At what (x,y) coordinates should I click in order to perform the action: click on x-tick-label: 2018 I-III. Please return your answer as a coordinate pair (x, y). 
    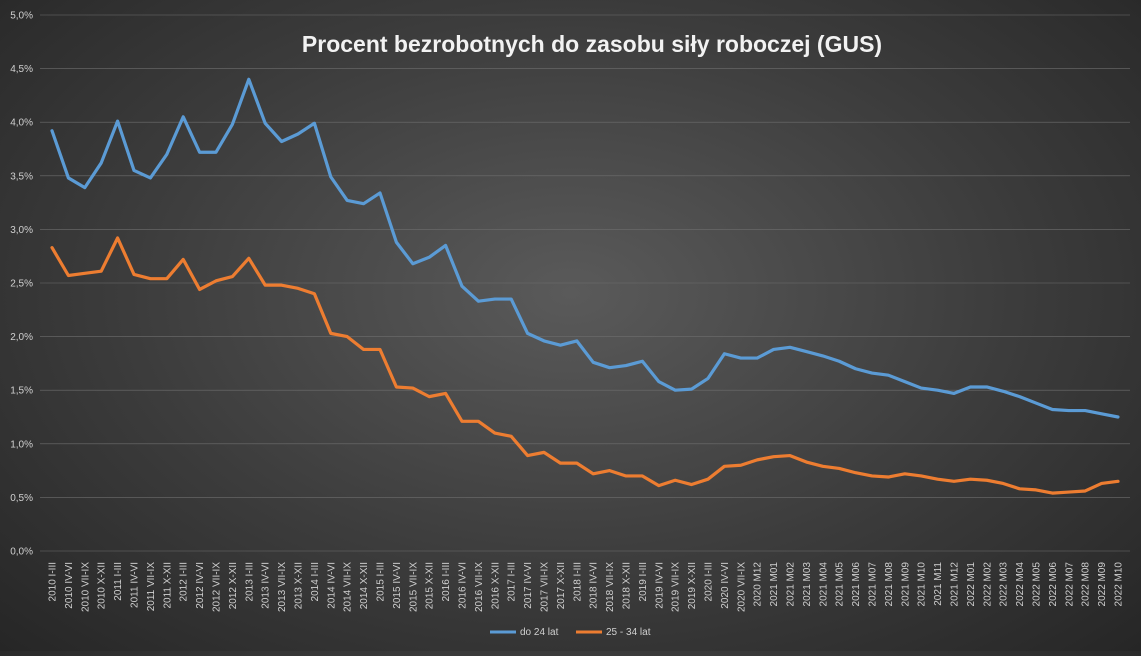
    Looking at the image, I should click on (577, 581).